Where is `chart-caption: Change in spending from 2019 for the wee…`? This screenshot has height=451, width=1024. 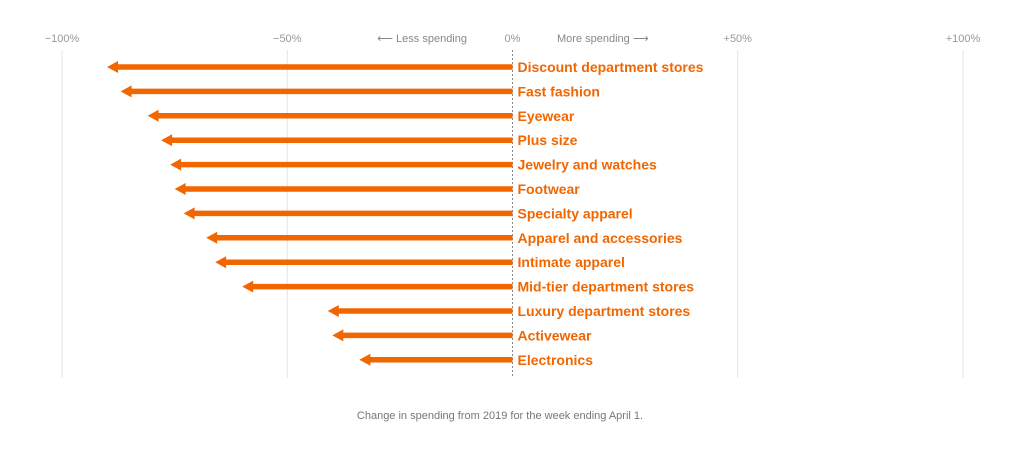
chart-caption: Change in spending from 2019 for the wee… is located at coordinates (500, 416).